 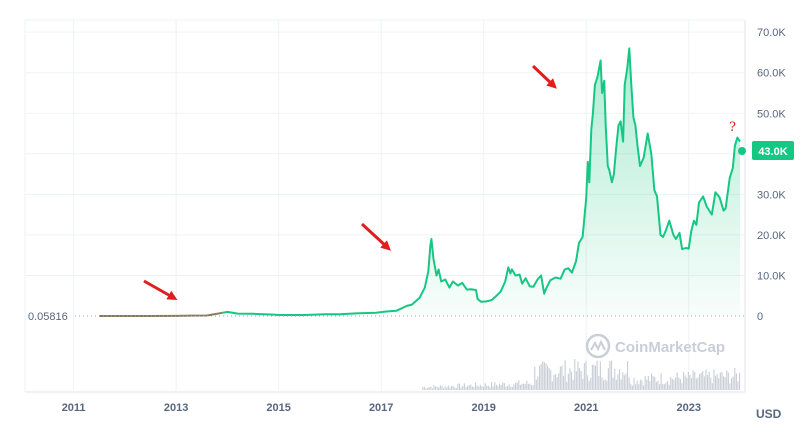 I want to click on coinmarketcap-watermark: CoinMarketCap, so click(x=655, y=346).